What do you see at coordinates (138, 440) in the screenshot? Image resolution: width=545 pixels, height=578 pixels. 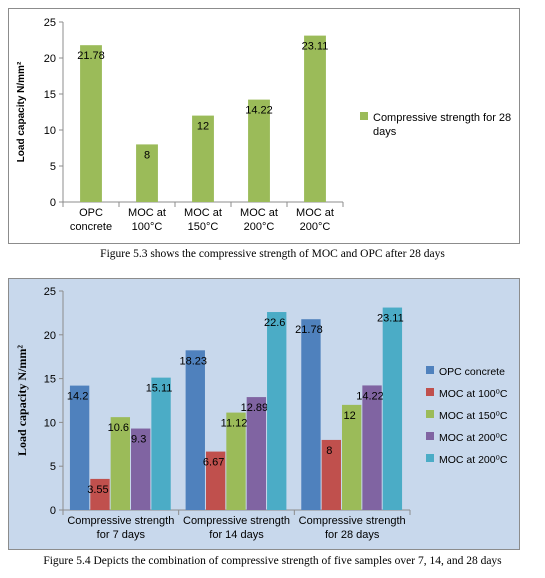 I see `data-label: 9.3` at bounding box center [138, 440].